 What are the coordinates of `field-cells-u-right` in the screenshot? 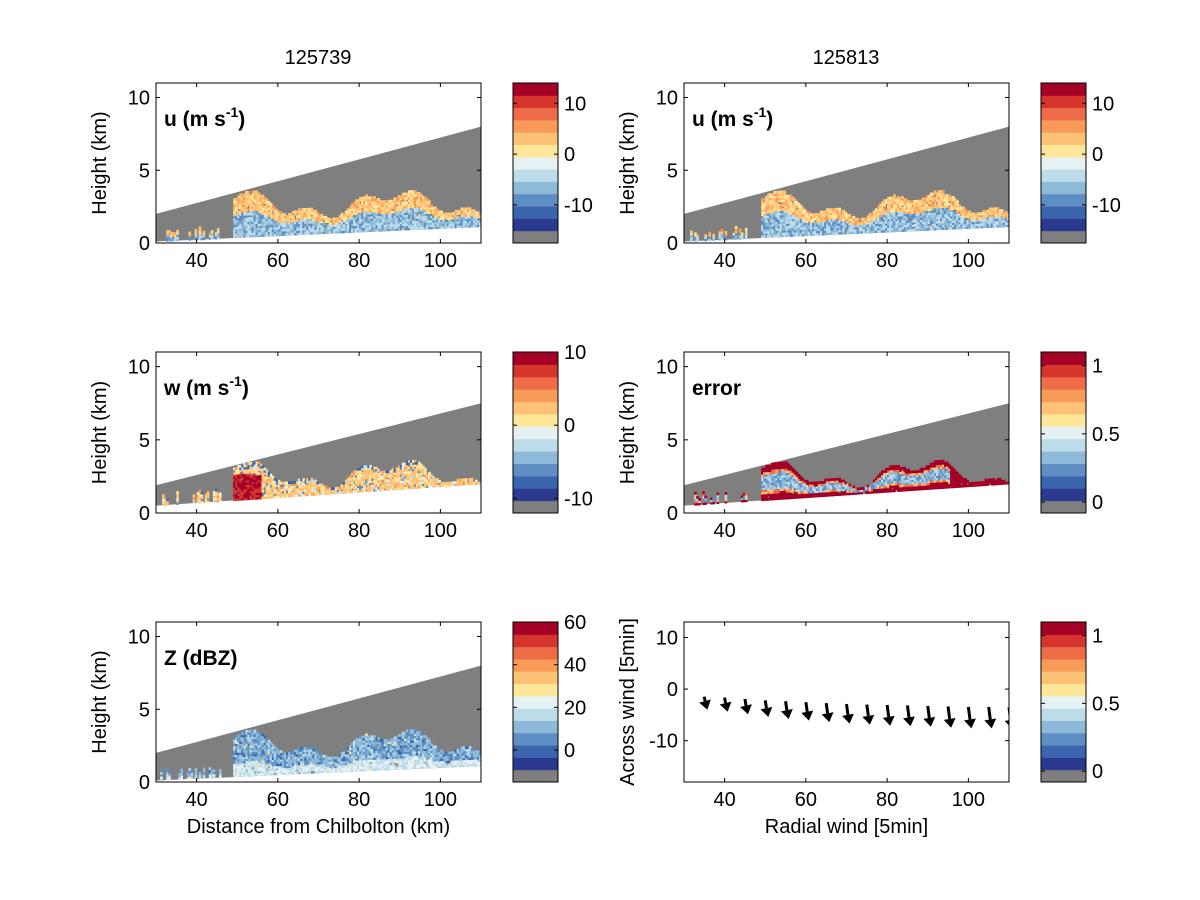 It's located at (849, 216).